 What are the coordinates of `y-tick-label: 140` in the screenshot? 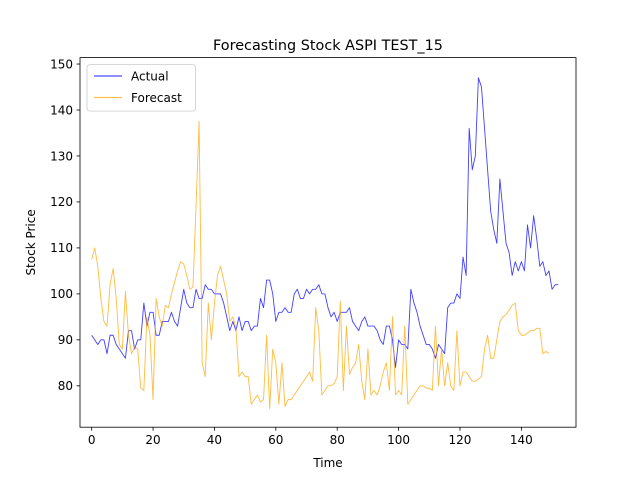 It's located at (61, 110).